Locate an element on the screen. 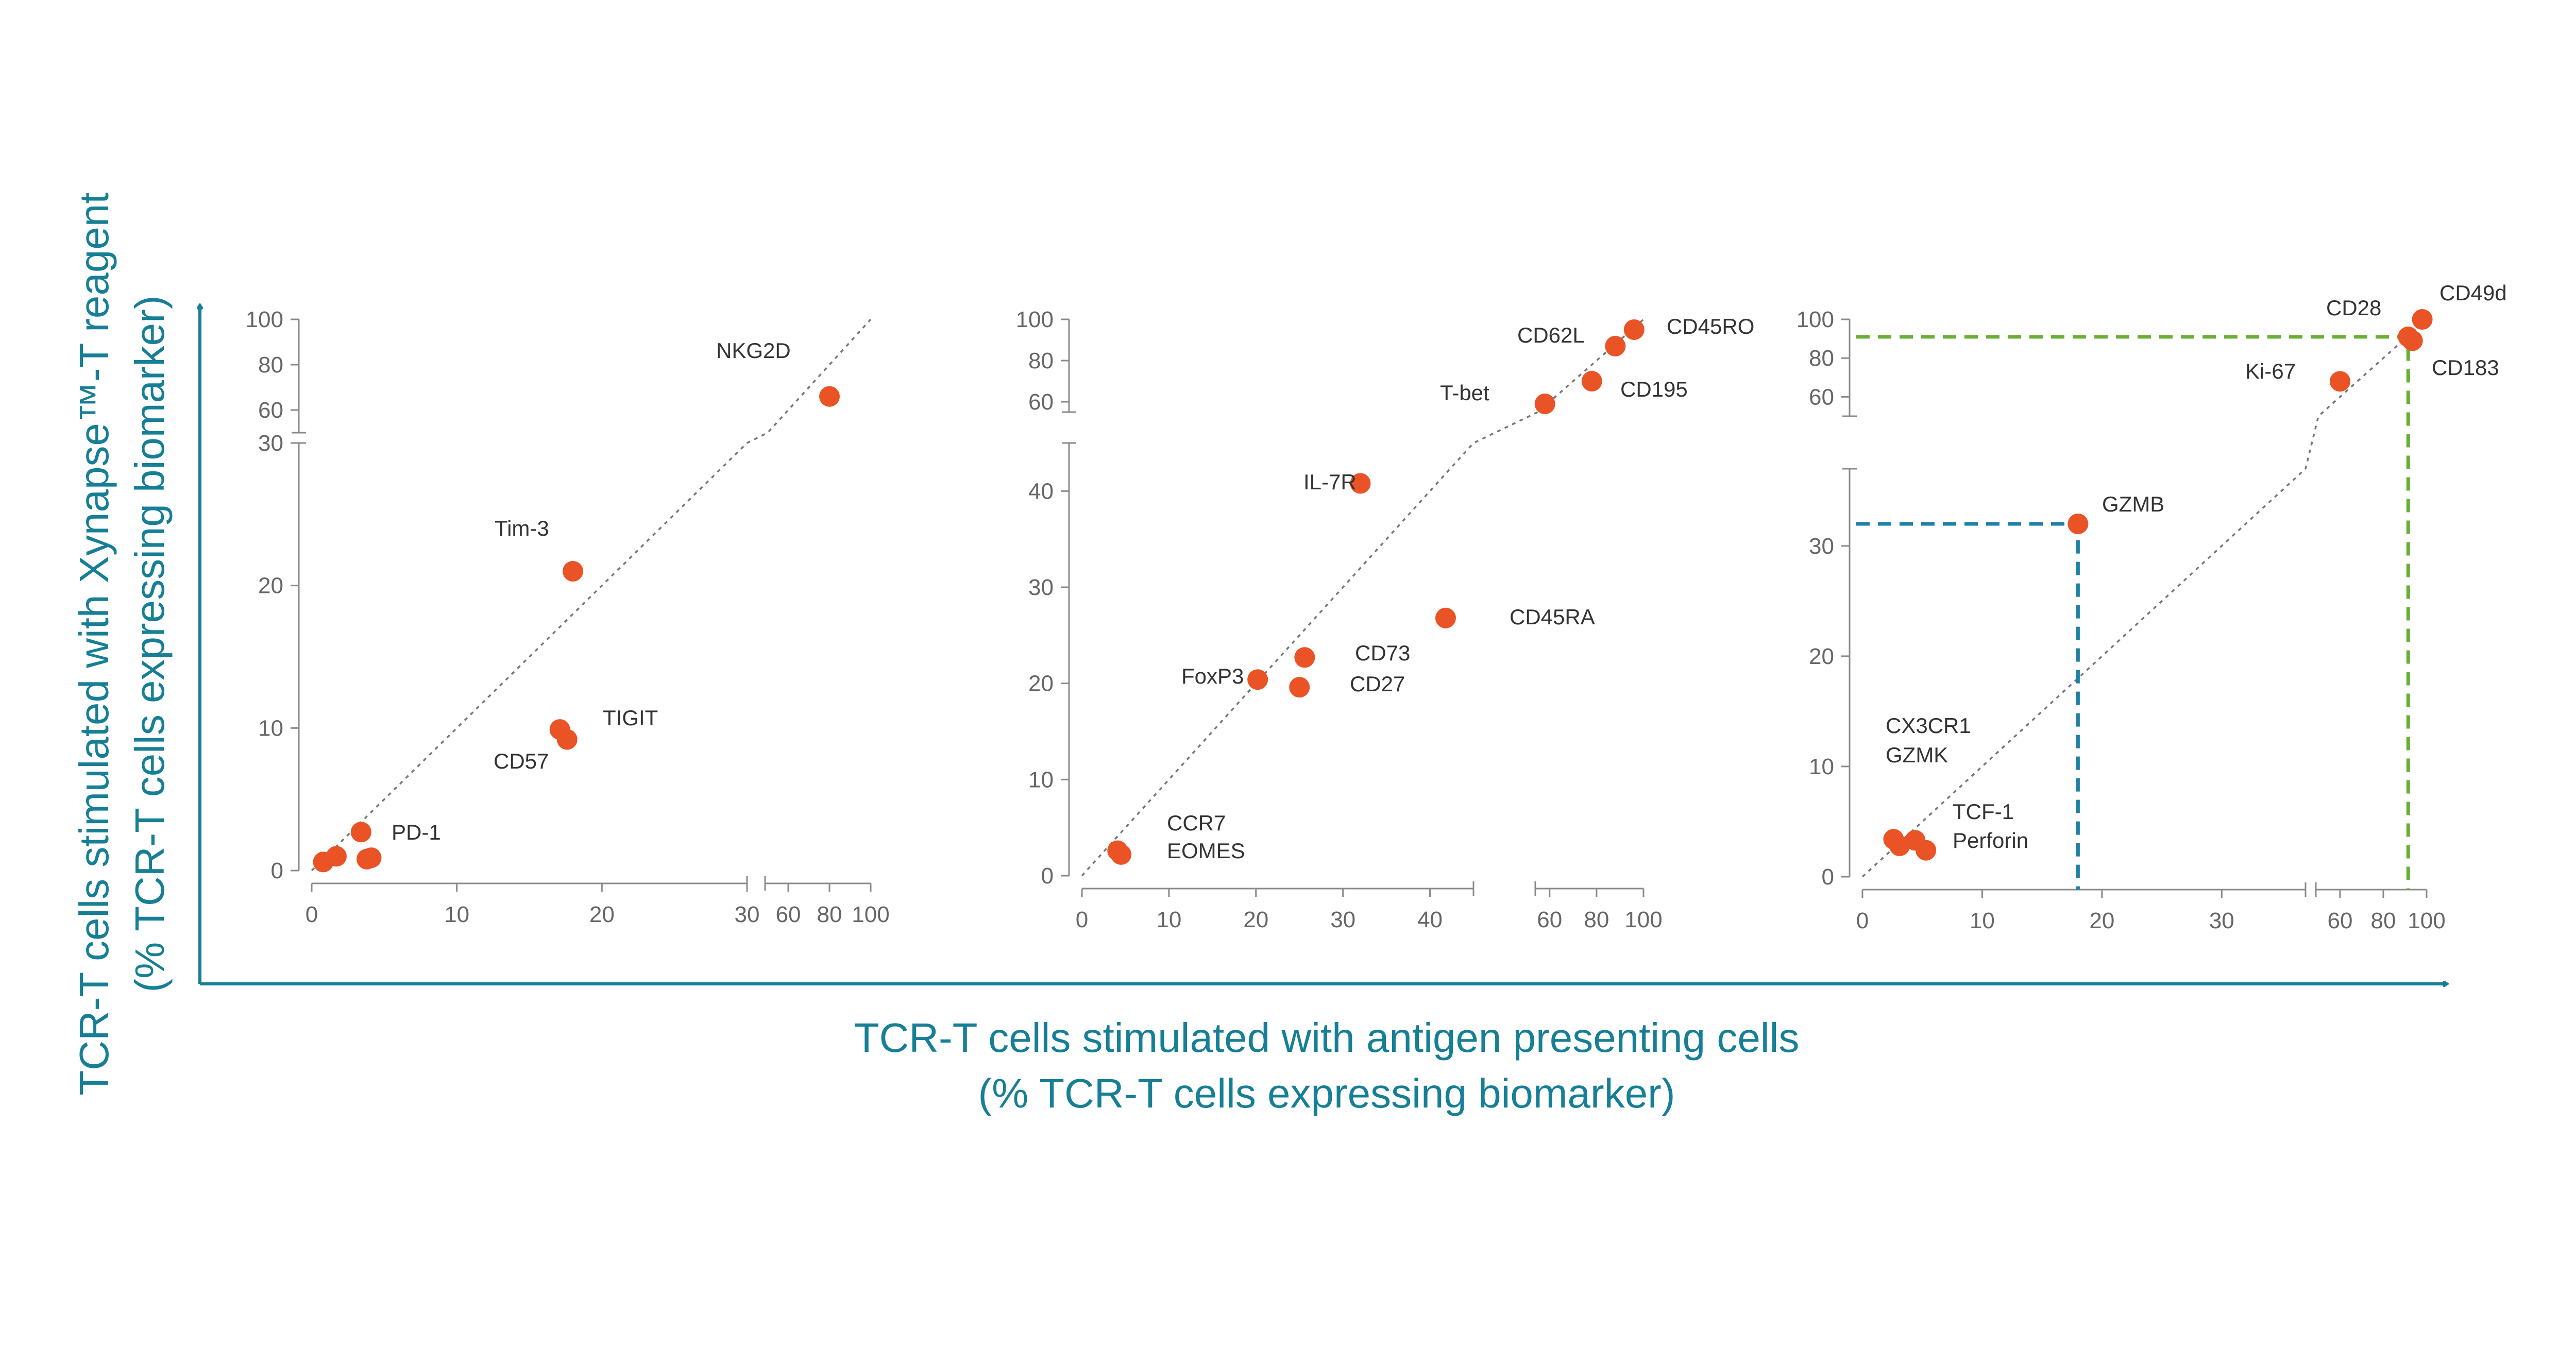 The image size is (2576, 1346). label-cd57: CD57 is located at coordinates (521, 761).